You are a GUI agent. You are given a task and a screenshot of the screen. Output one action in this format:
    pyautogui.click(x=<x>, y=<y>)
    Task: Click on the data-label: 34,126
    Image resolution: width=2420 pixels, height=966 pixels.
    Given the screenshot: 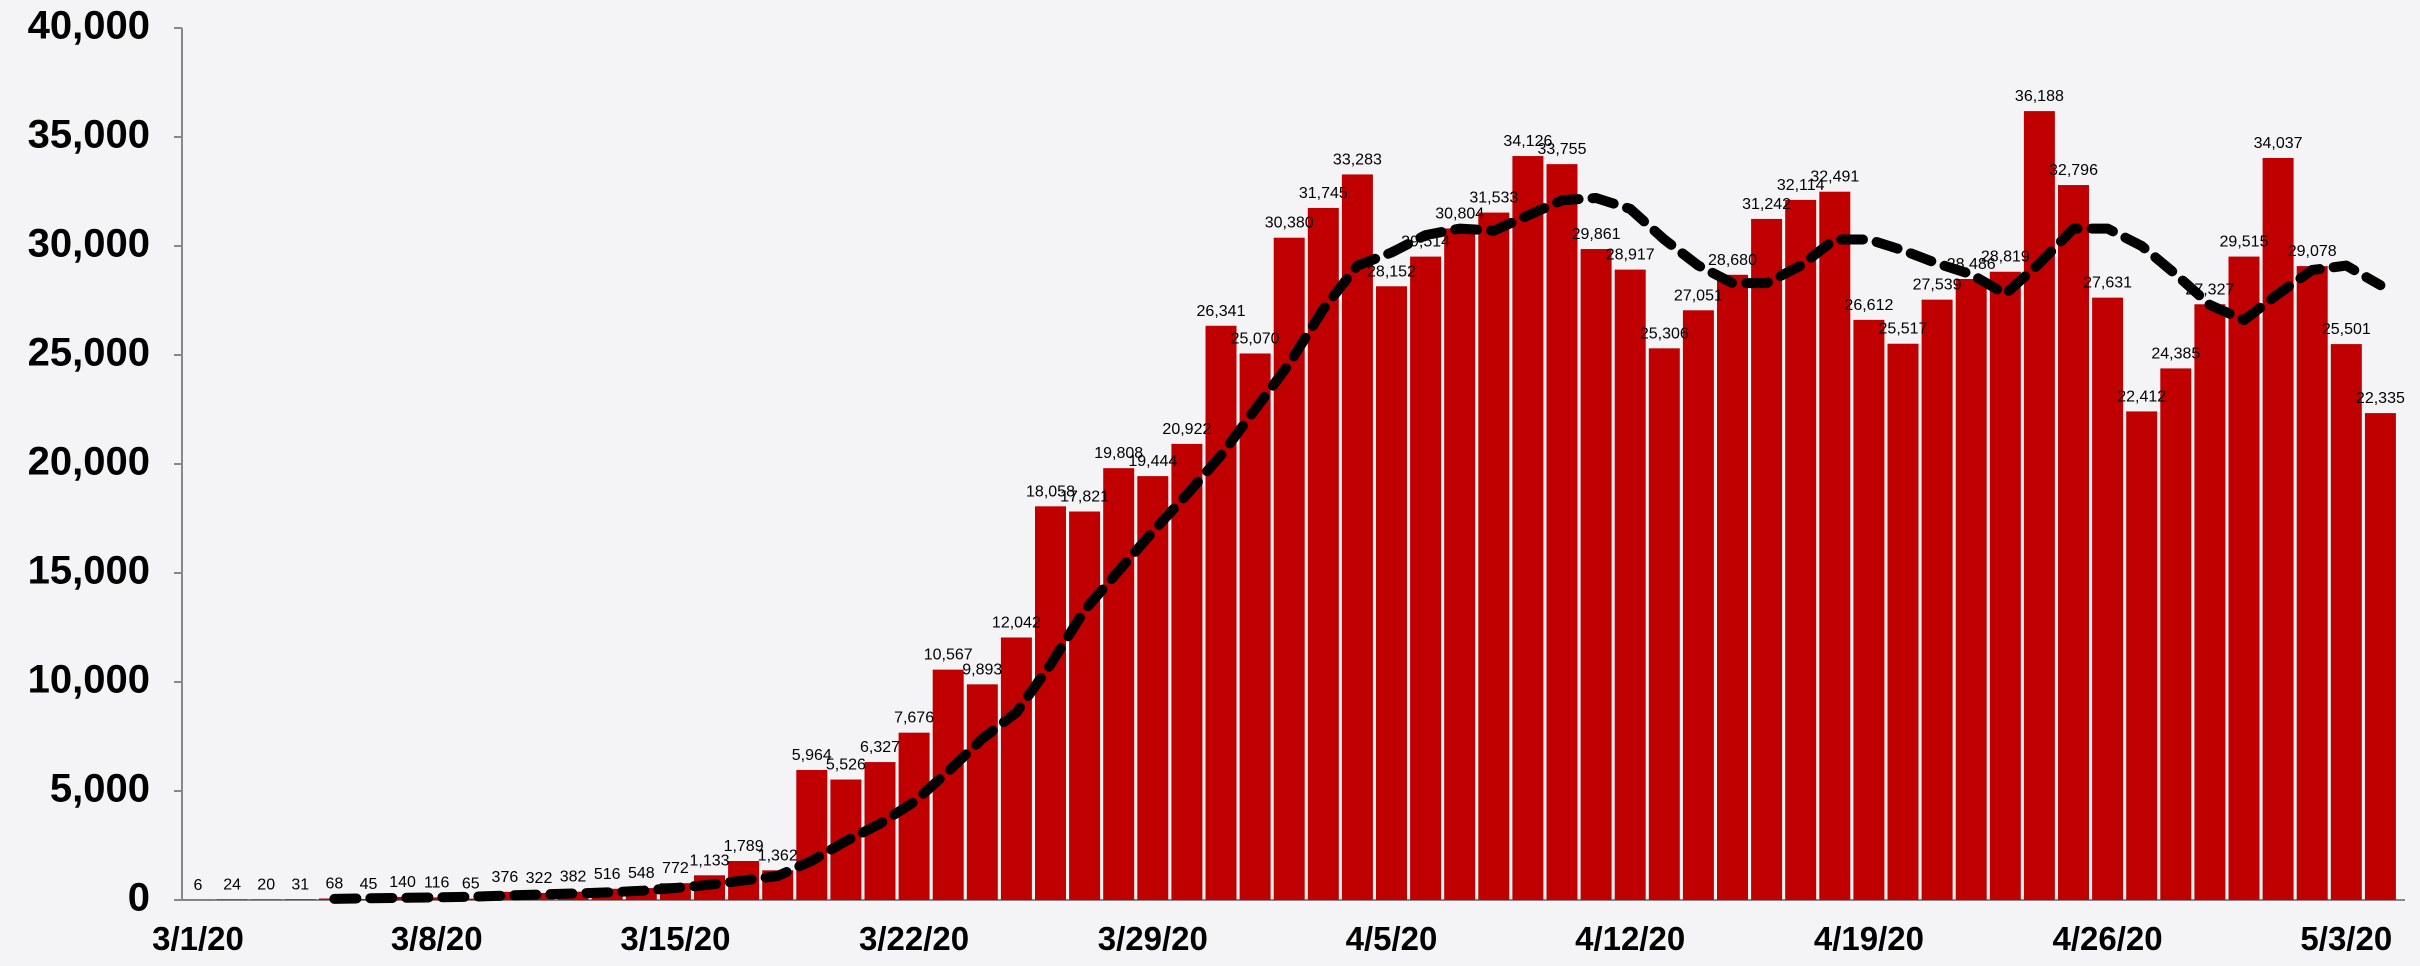 What is the action you would take?
    pyautogui.click(x=1527, y=141)
    